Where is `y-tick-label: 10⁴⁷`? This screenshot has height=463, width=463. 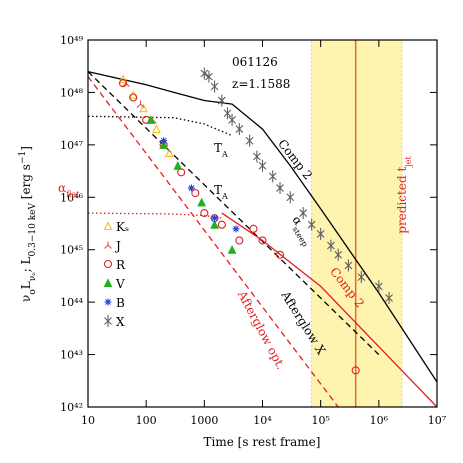 y-tick-label: 10⁴⁷ is located at coordinates (71, 145).